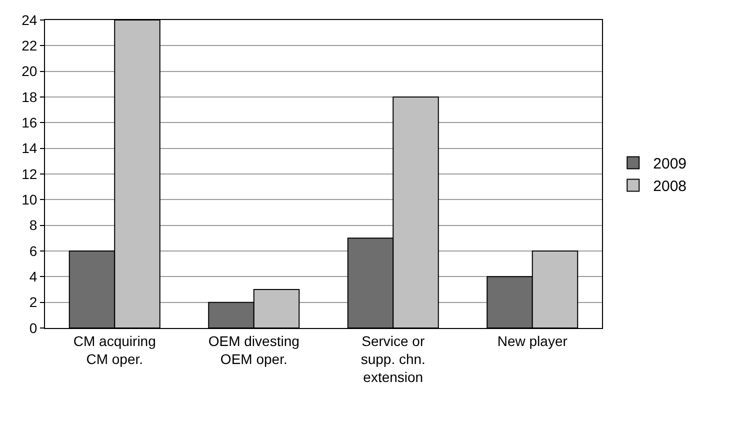 The image size is (737, 433). Describe the element at coordinates (393, 359) in the screenshot. I see `x-tick-label: Service or supp. chn. extension` at that location.